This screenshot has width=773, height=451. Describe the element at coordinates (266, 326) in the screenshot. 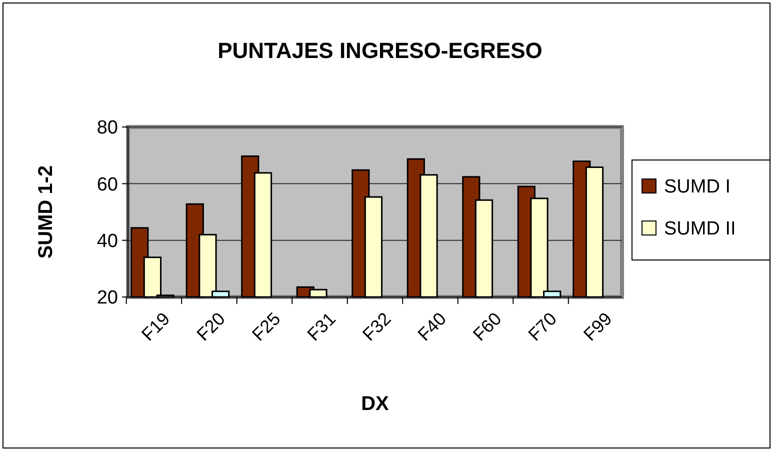

I see `x-tick-label: F25` at that location.